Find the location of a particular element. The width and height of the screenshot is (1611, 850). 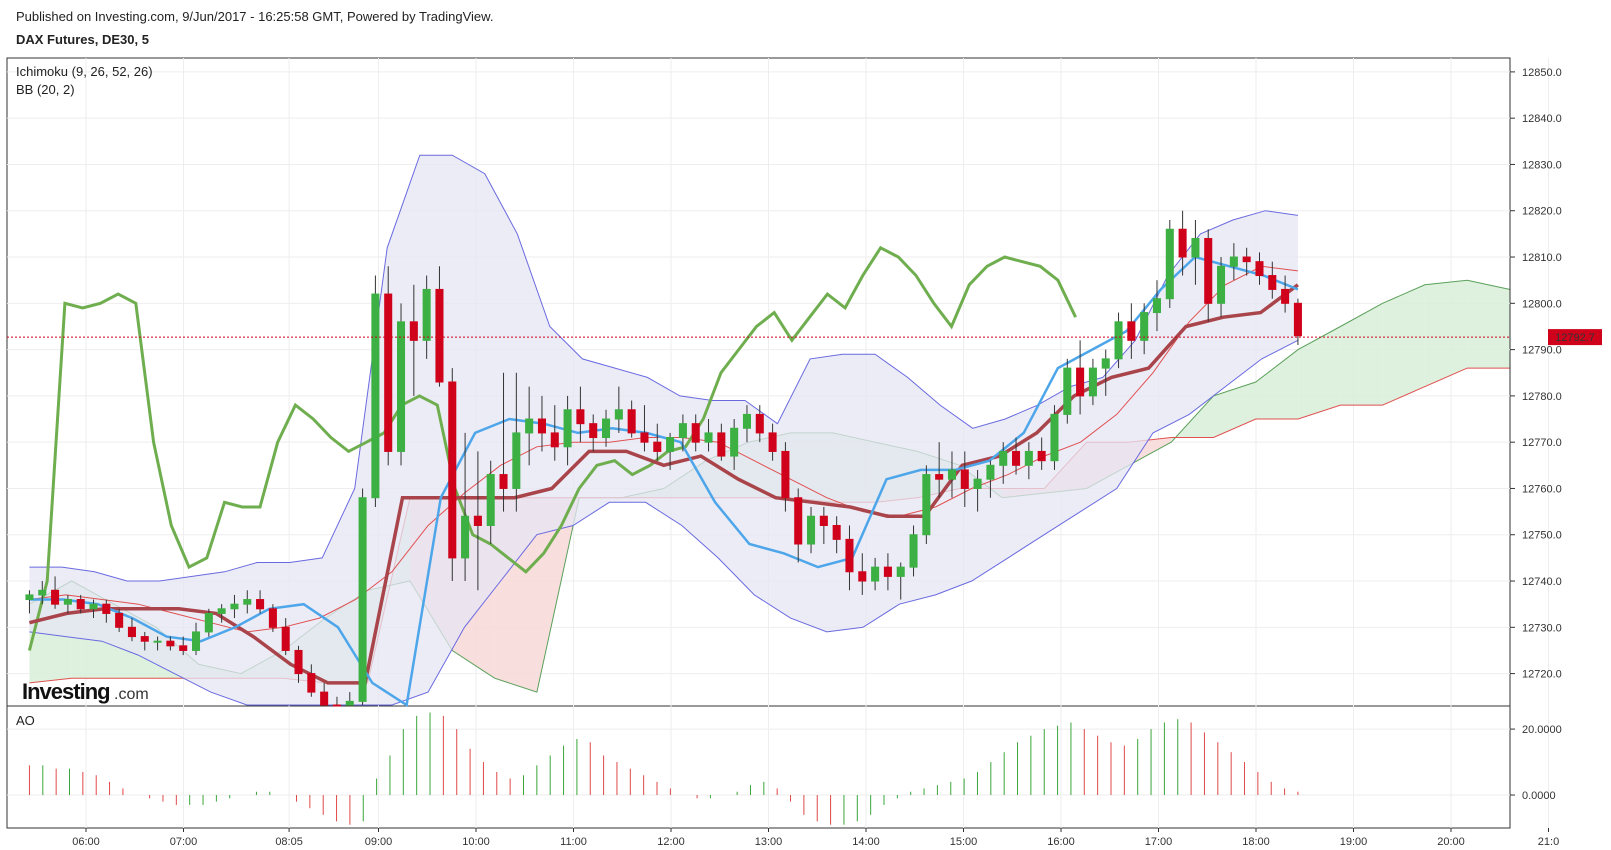

ao-axis: 20.0000 0.0000 is located at coordinates (1536, 763).